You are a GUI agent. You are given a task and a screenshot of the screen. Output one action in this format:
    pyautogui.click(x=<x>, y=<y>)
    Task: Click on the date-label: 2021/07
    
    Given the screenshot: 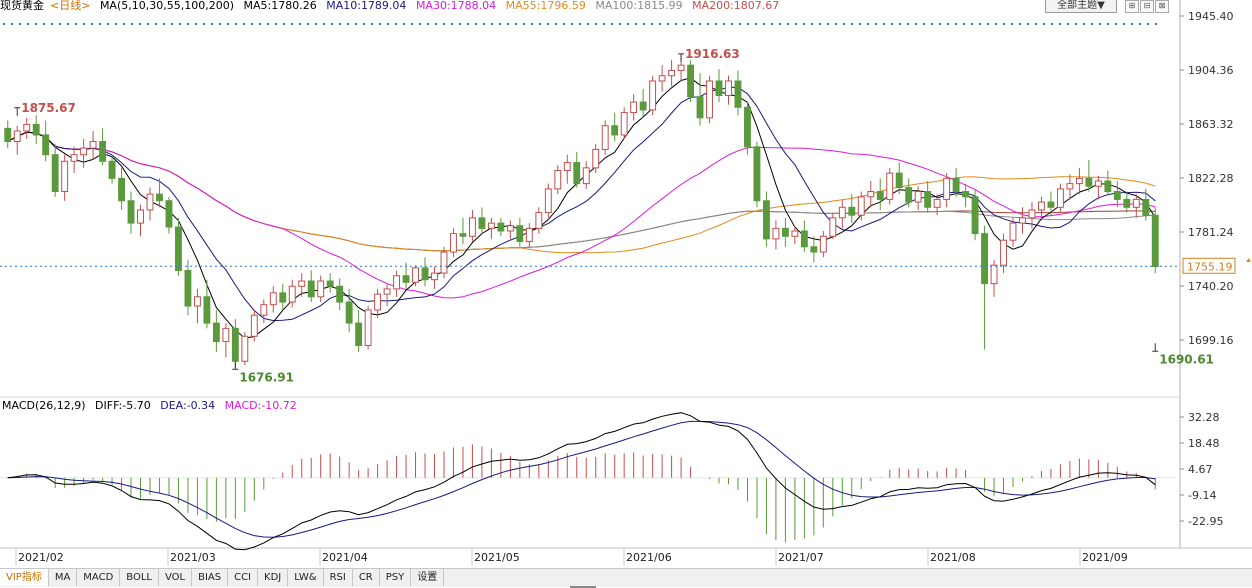 What is the action you would take?
    pyautogui.click(x=801, y=557)
    